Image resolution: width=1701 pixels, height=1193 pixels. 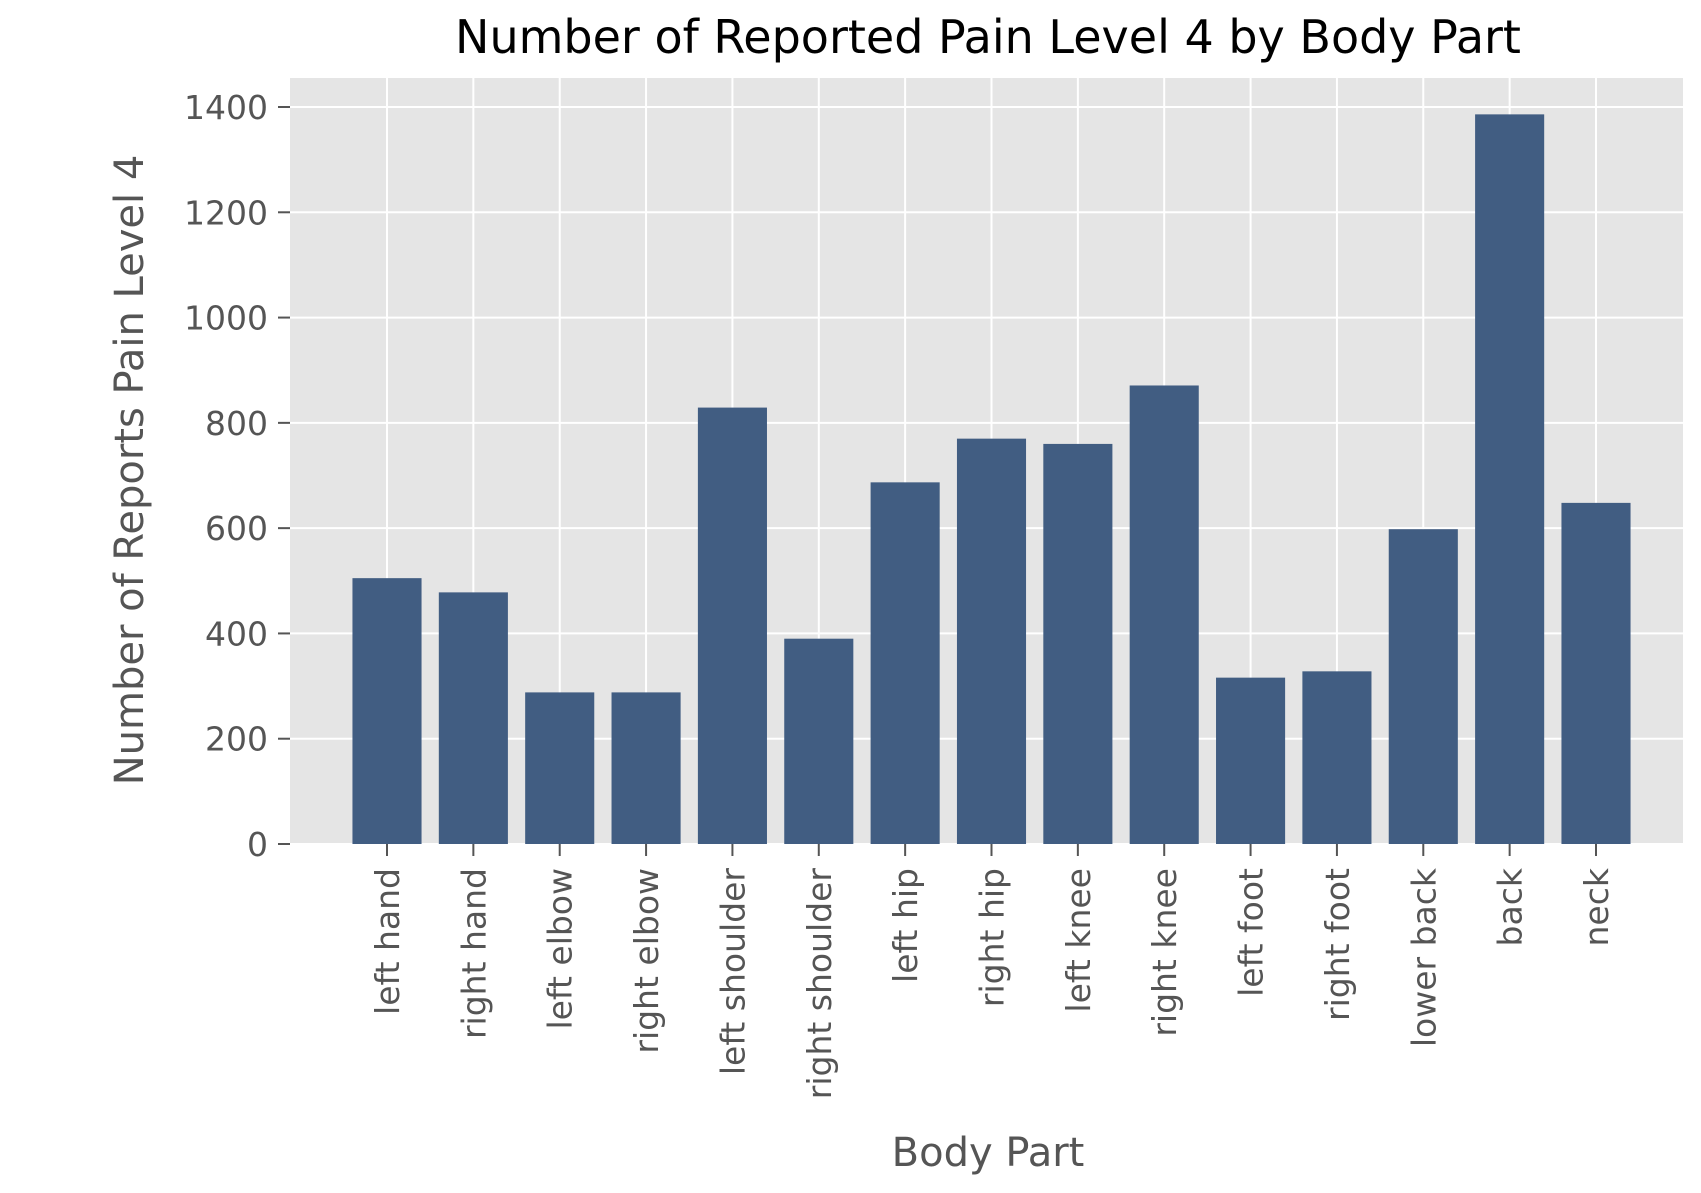 I want to click on x-tick-label: lower back, so click(x=1423, y=957).